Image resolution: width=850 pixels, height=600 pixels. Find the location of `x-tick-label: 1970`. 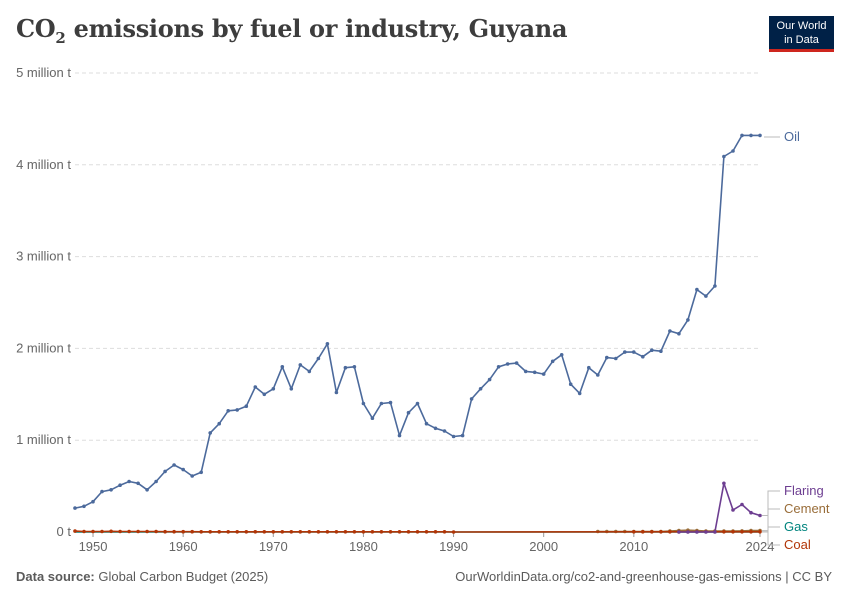

x-tick-label: 1970 is located at coordinates (273, 546).